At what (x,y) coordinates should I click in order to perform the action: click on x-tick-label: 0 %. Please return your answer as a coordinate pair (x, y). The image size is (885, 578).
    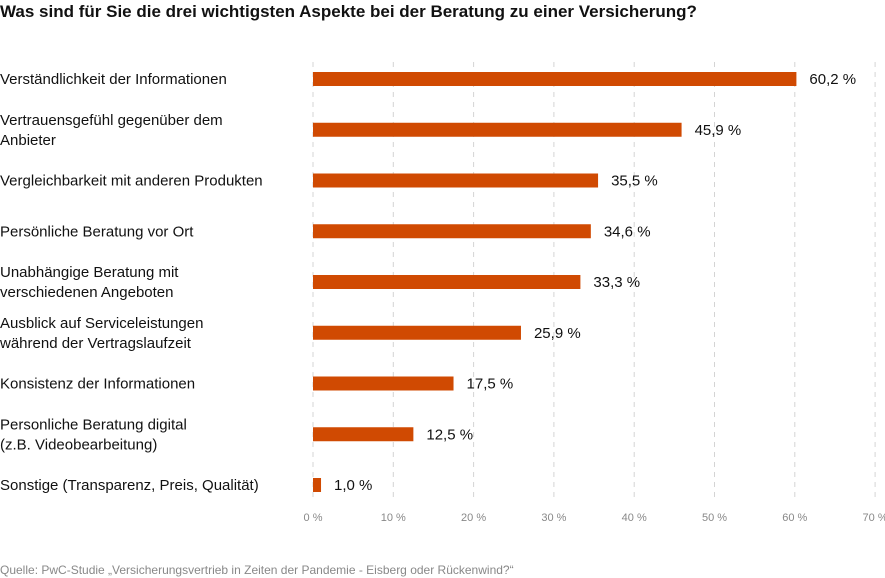
    Looking at the image, I should click on (313, 518).